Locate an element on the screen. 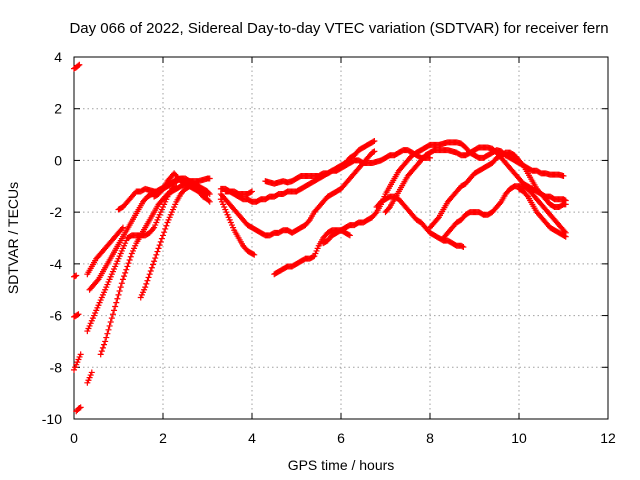 This screenshot has width=640, height=480. y-axis-label: SDTVAR / TECUs is located at coordinates (13, 238).